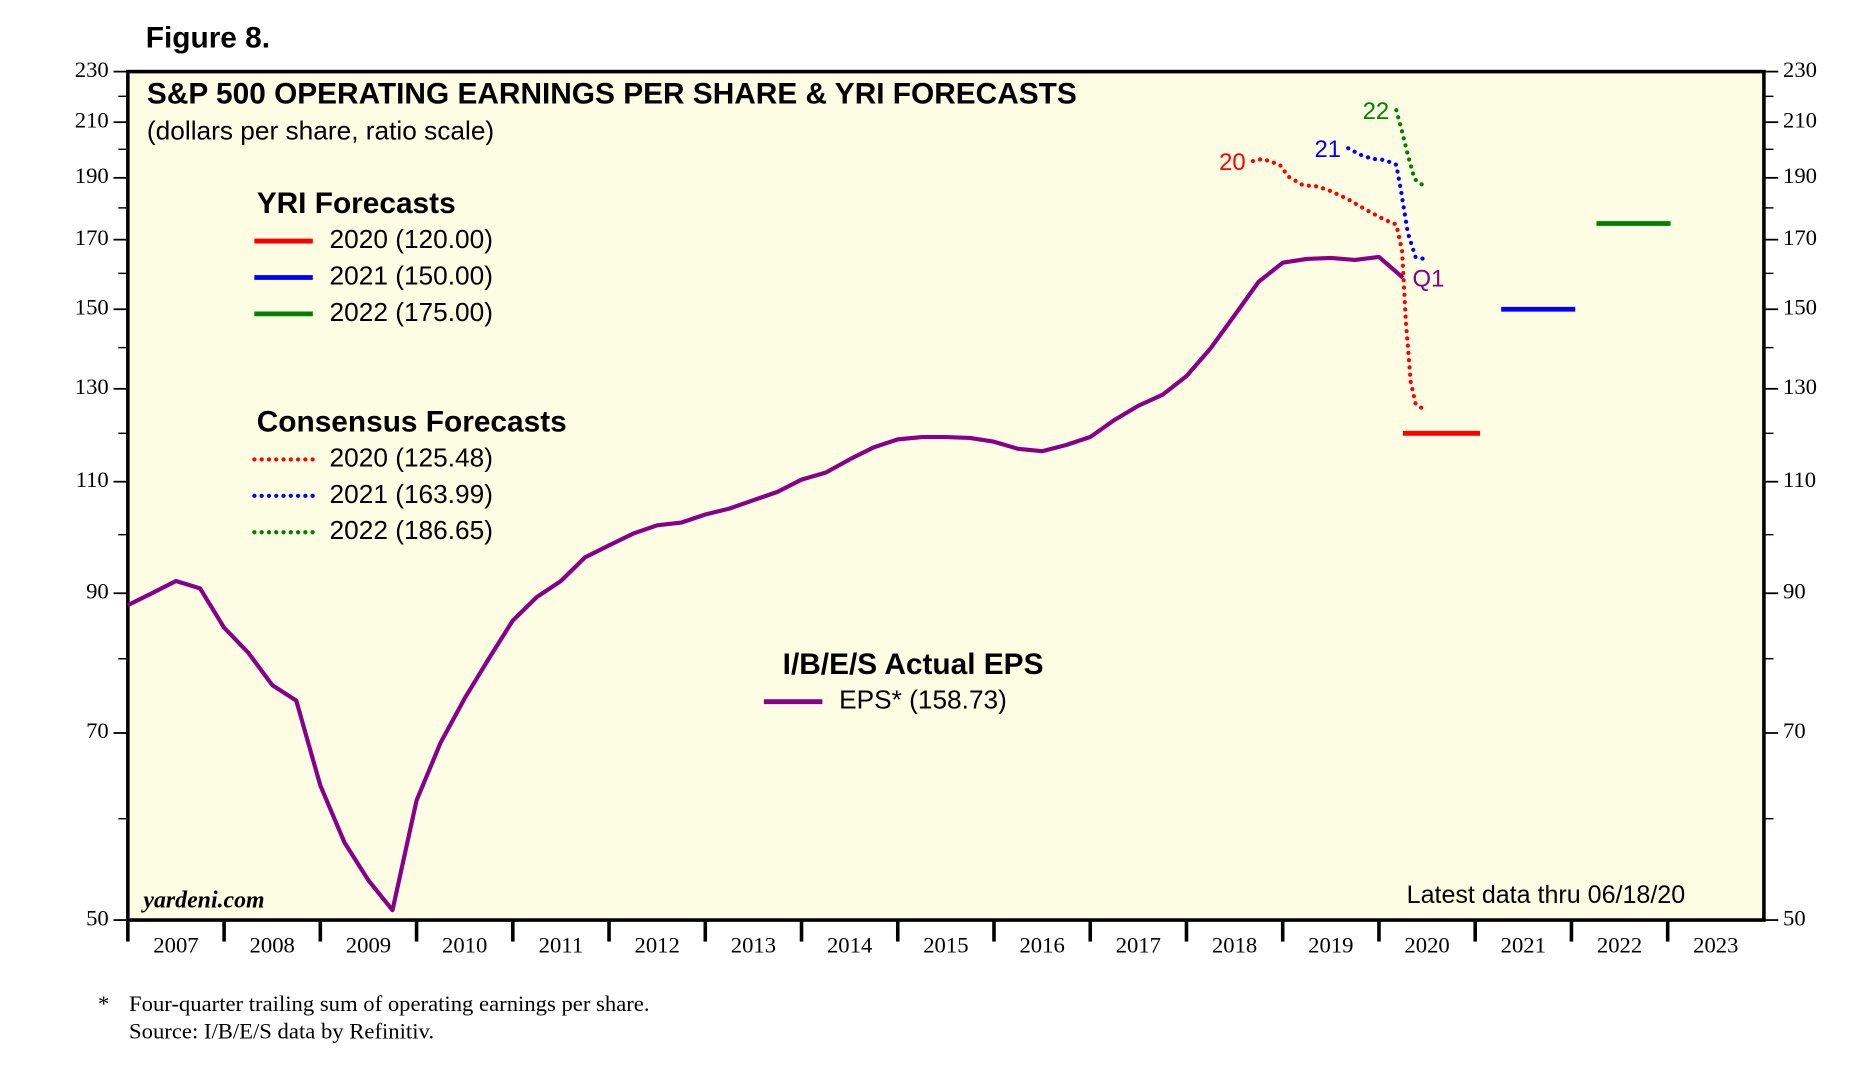 This screenshot has width=1850, height=1074. What do you see at coordinates (411, 239) in the screenshot?
I see `legend-label: 2020 (120.00)` at bounding box center [411, 239].